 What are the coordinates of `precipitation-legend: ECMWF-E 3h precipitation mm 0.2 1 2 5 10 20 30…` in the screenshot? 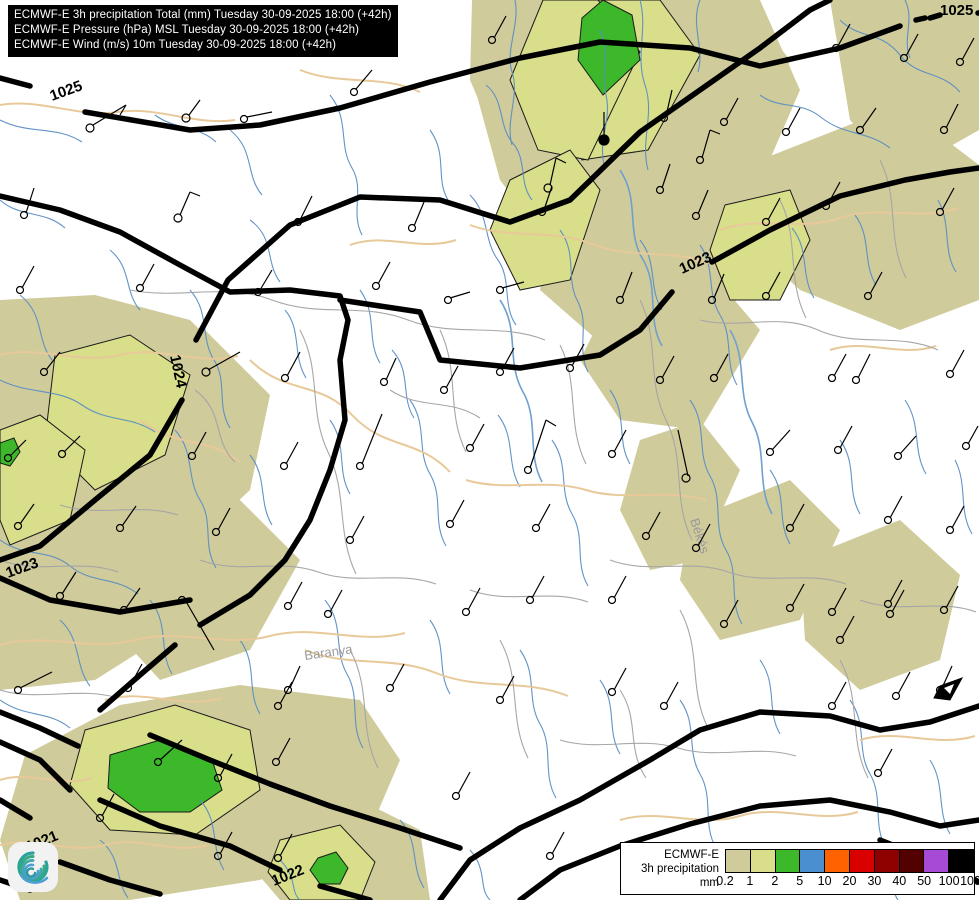 It's located at (799, 868).